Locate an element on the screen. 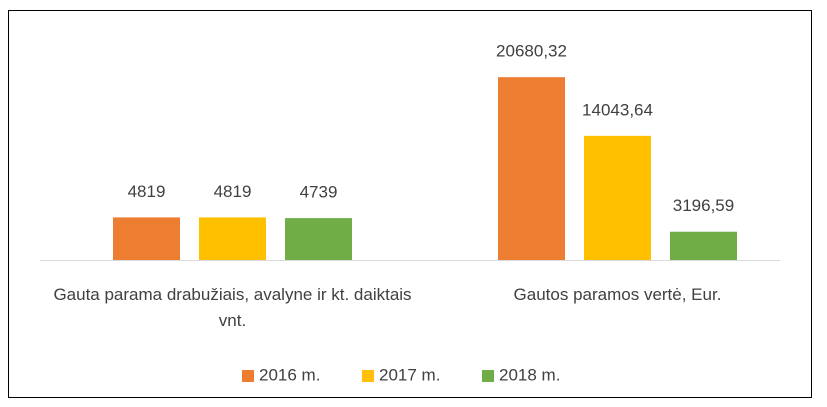  data-label: 14043,64 is located at coordinates (617, 109).